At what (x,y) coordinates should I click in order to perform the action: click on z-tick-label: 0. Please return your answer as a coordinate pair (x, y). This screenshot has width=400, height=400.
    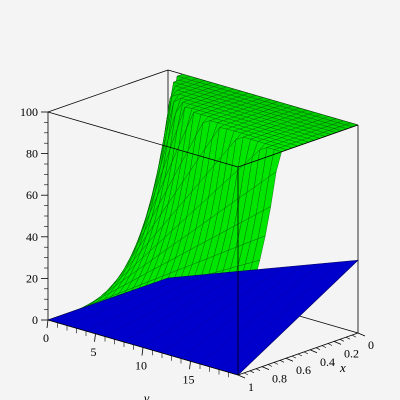
    Looking at the image, I should click on (35, 320).